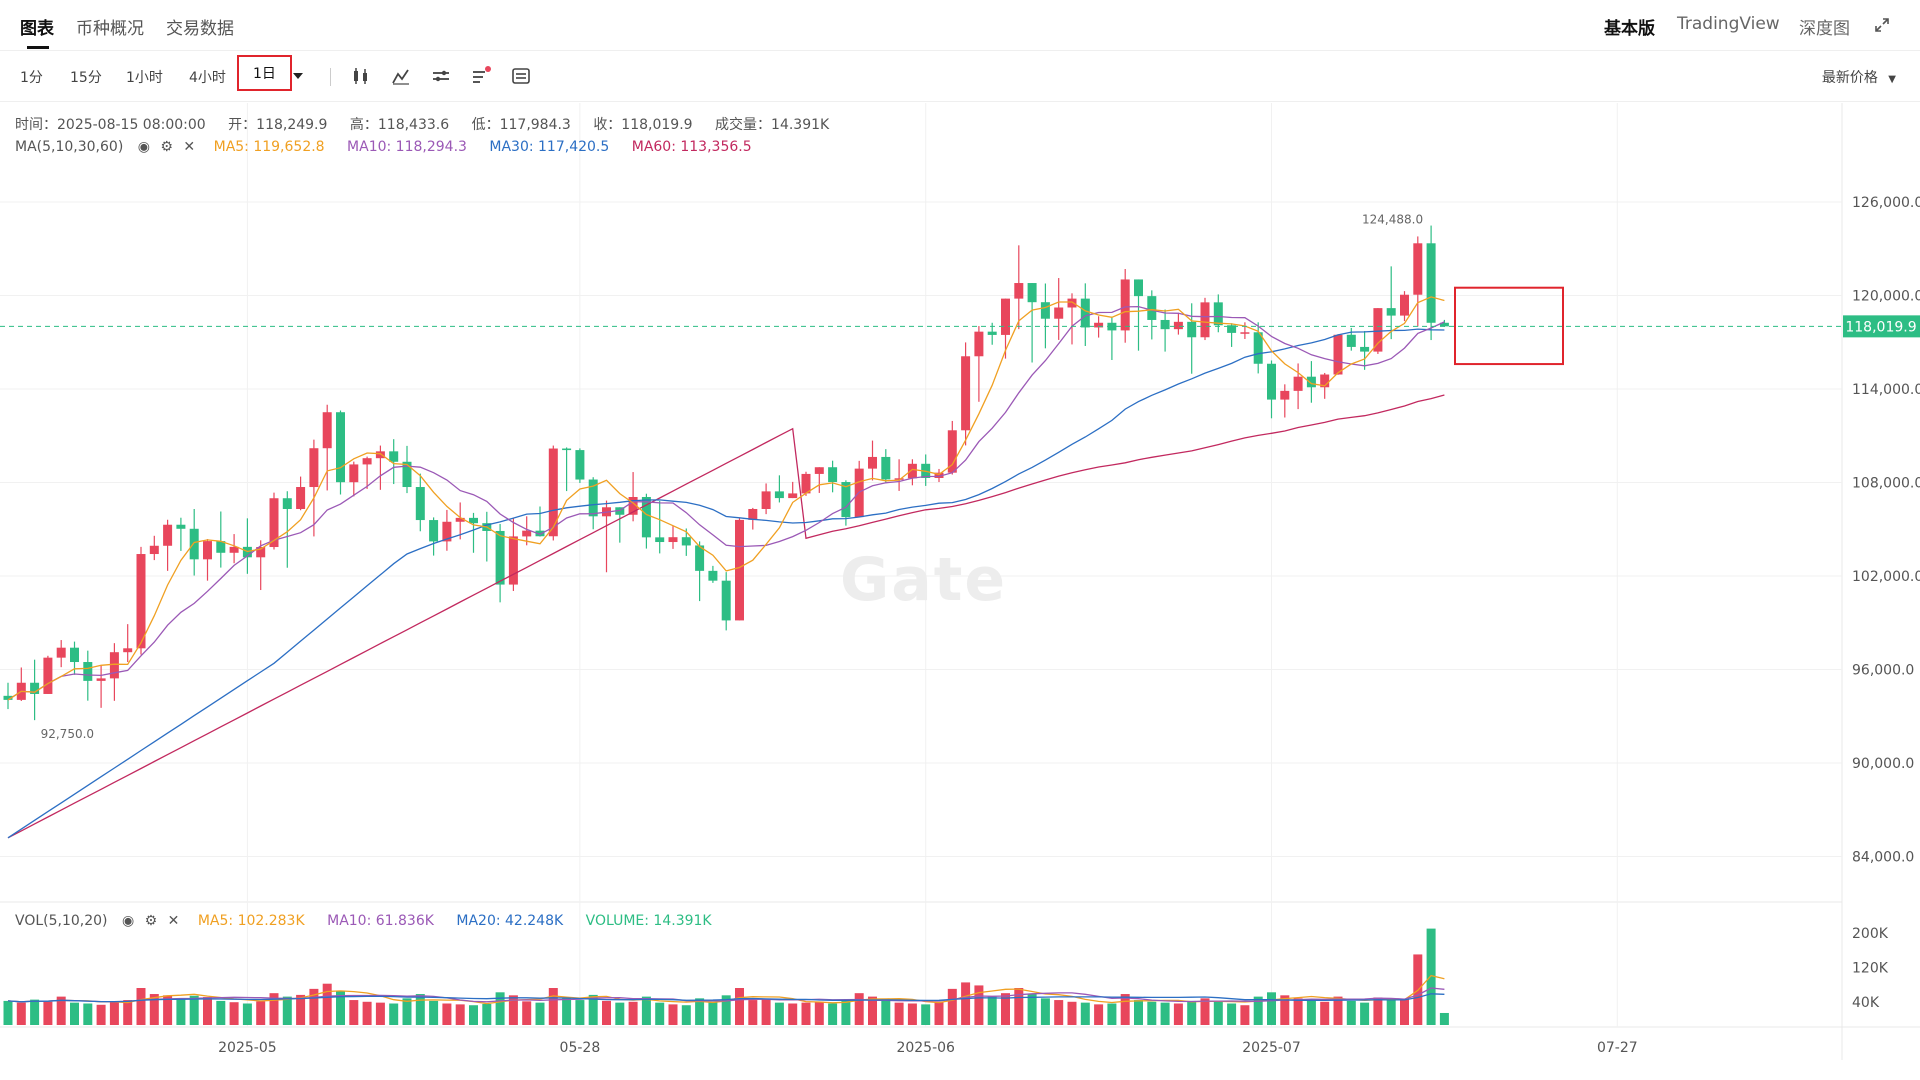 The width and height of the screenshot is (1920, 1080). What do you see at coordinates (264, 73) in the screenshot?
I see `interval-1d: 1日` at bounding box center [264, 73].